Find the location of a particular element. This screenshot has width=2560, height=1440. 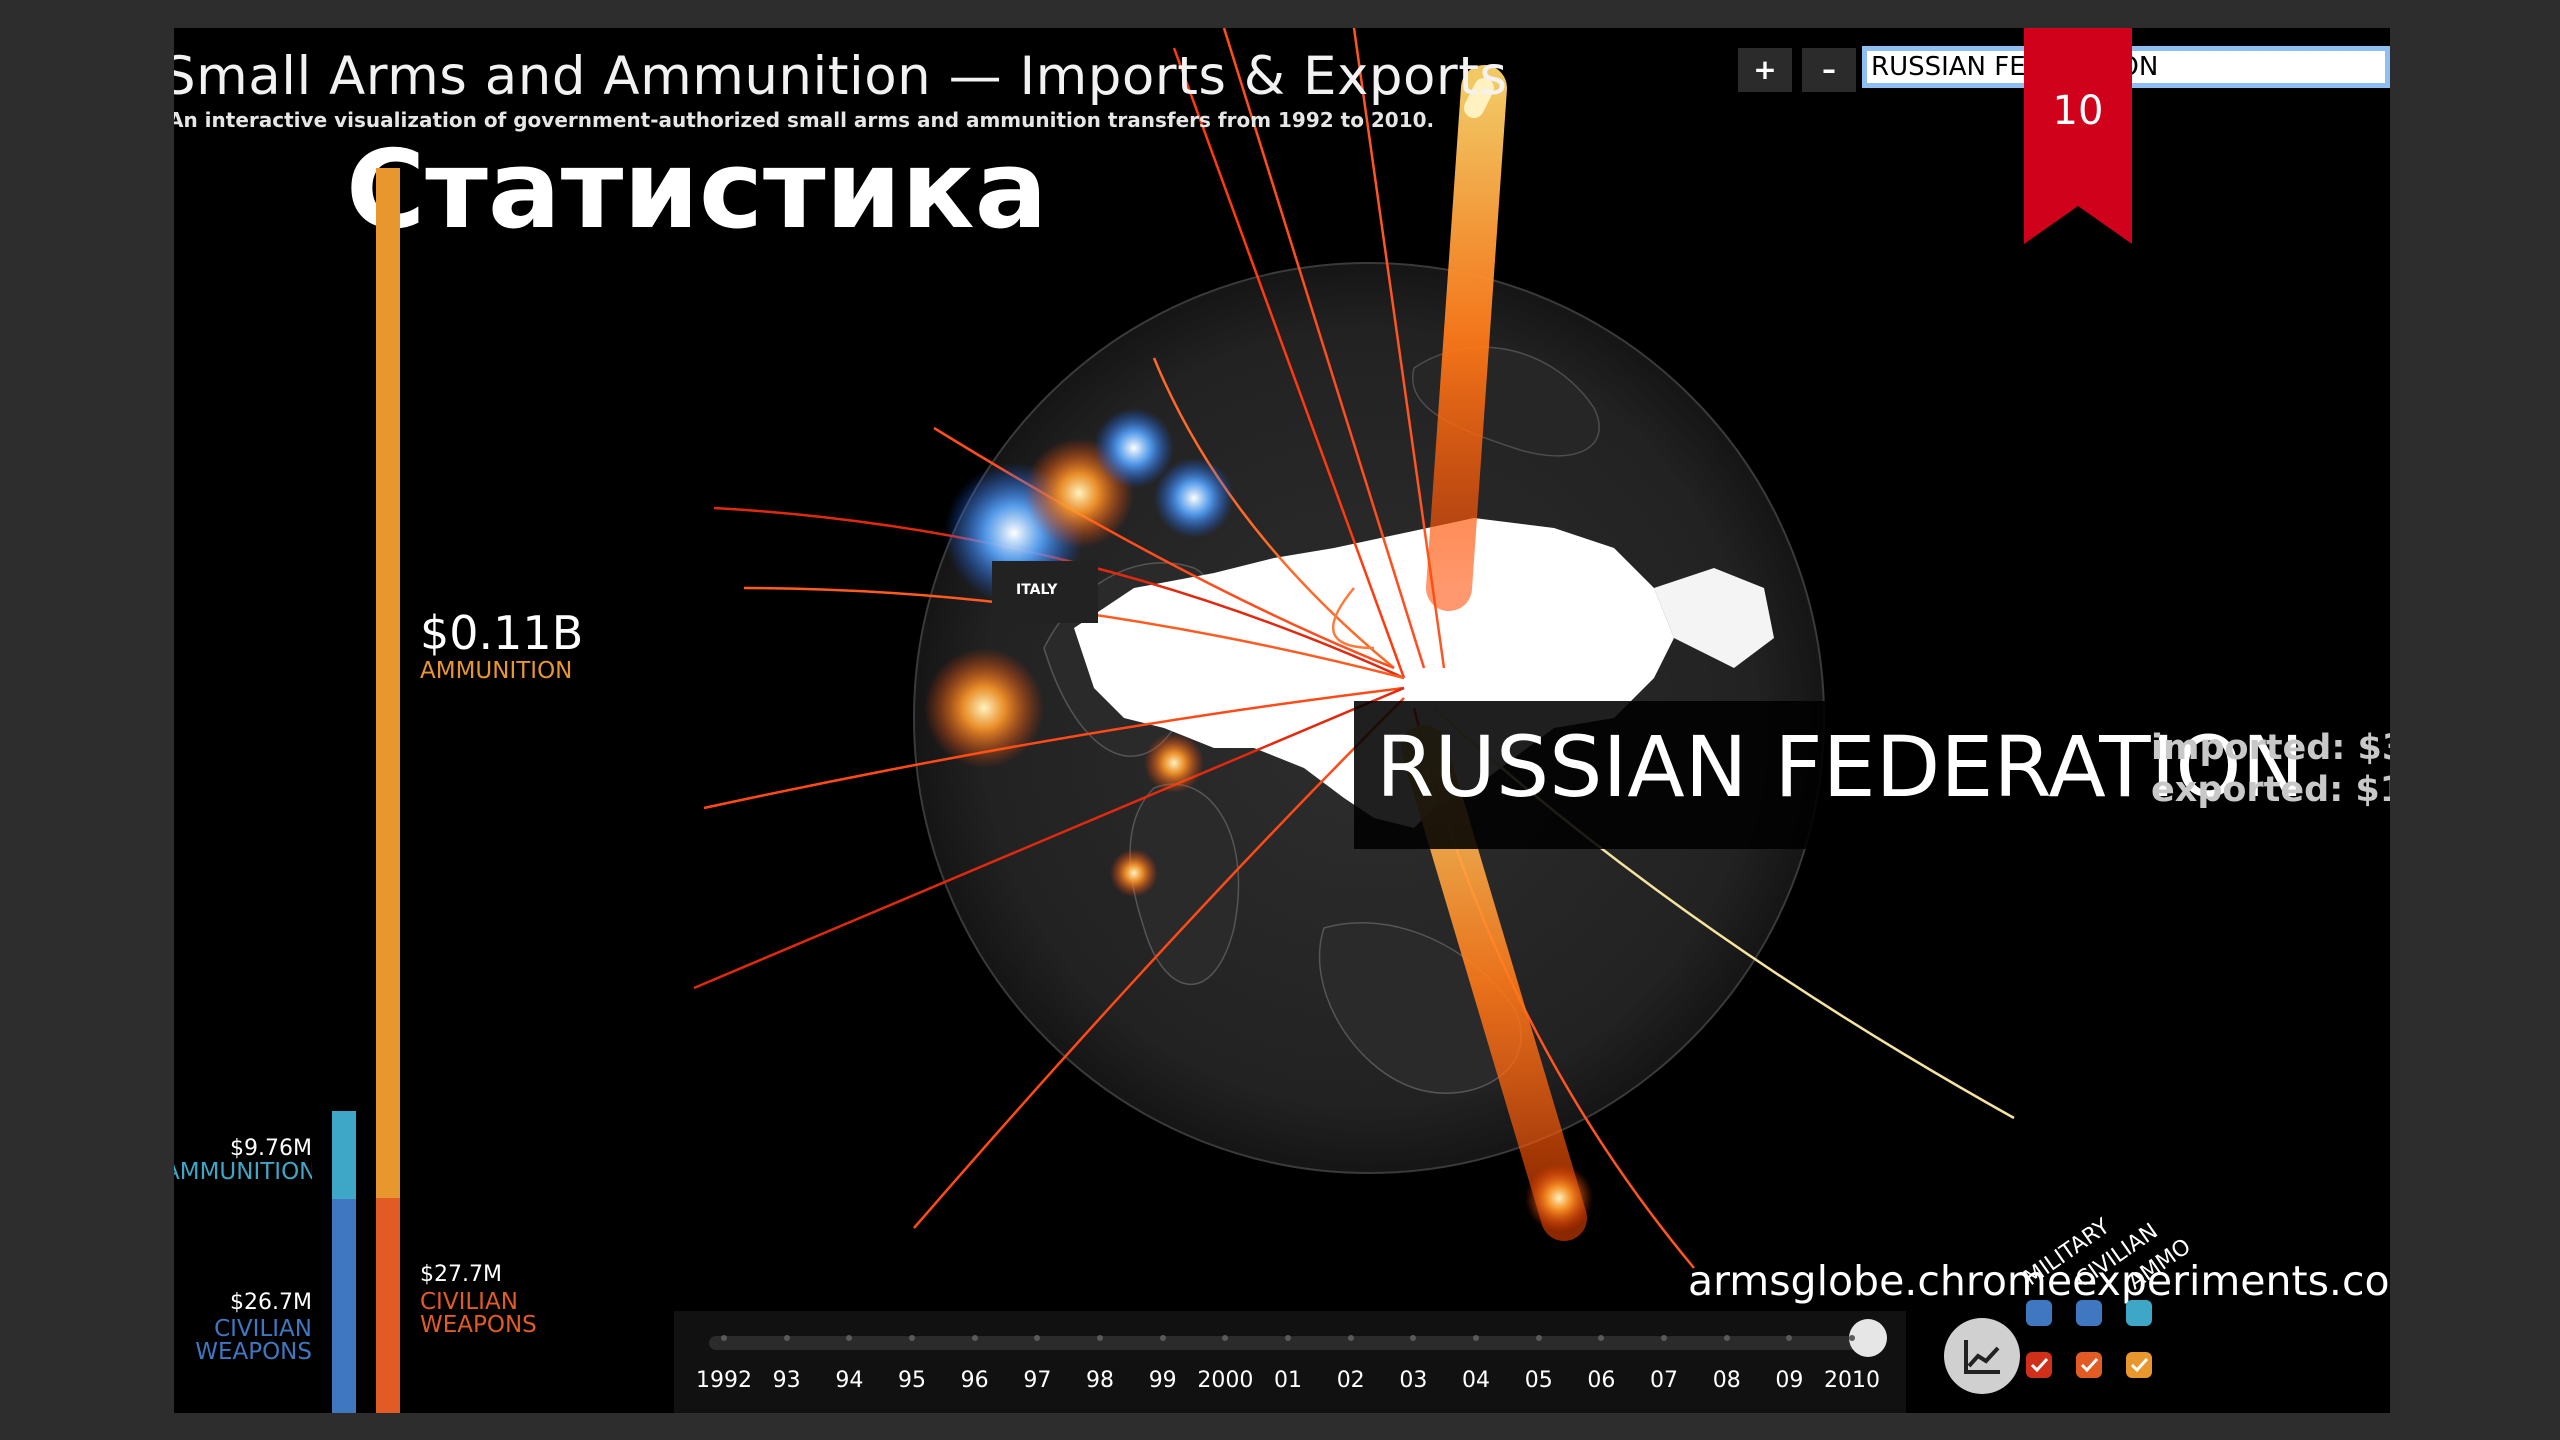

timeline-year-label: 06 is located at coordinates (1601, 1380).